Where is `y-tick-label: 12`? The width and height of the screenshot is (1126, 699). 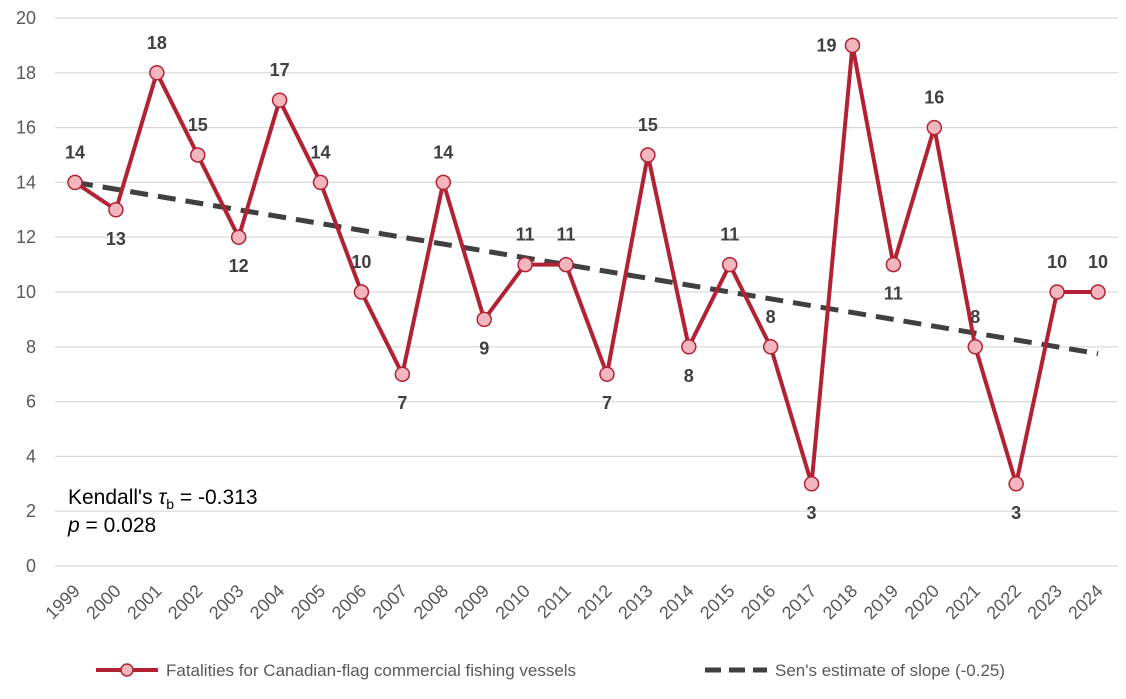 y-tick-label: 12 is located at coordinates (26, 237).